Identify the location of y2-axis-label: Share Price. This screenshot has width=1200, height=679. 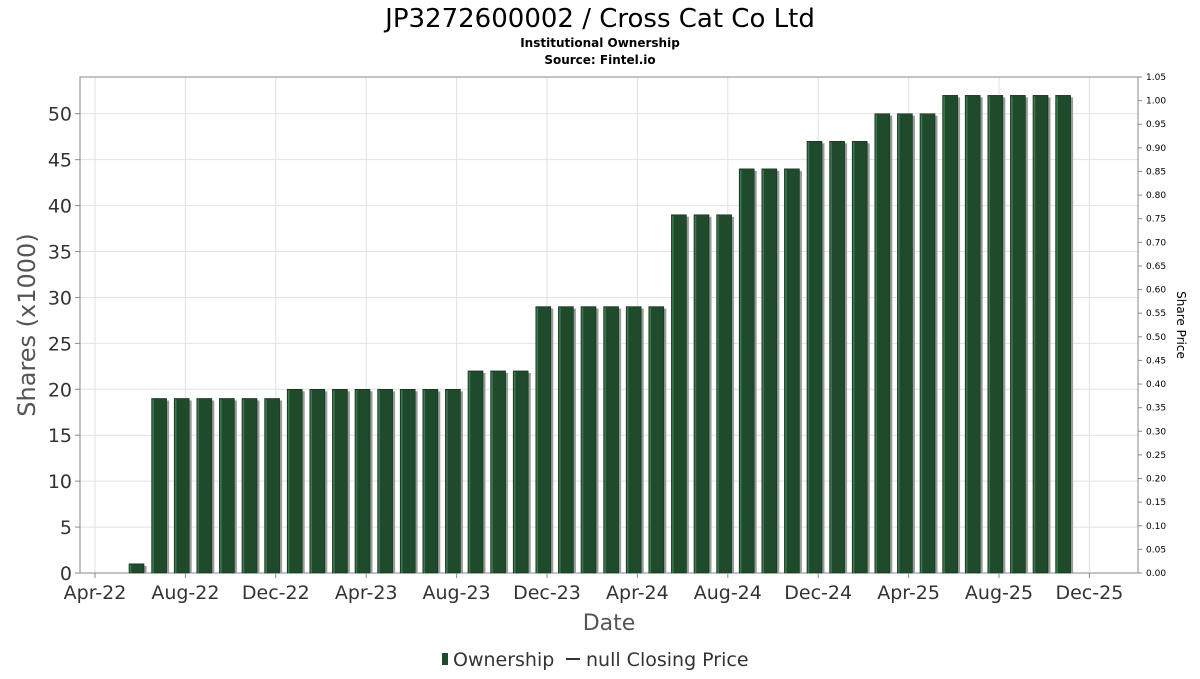
(1181, 325).